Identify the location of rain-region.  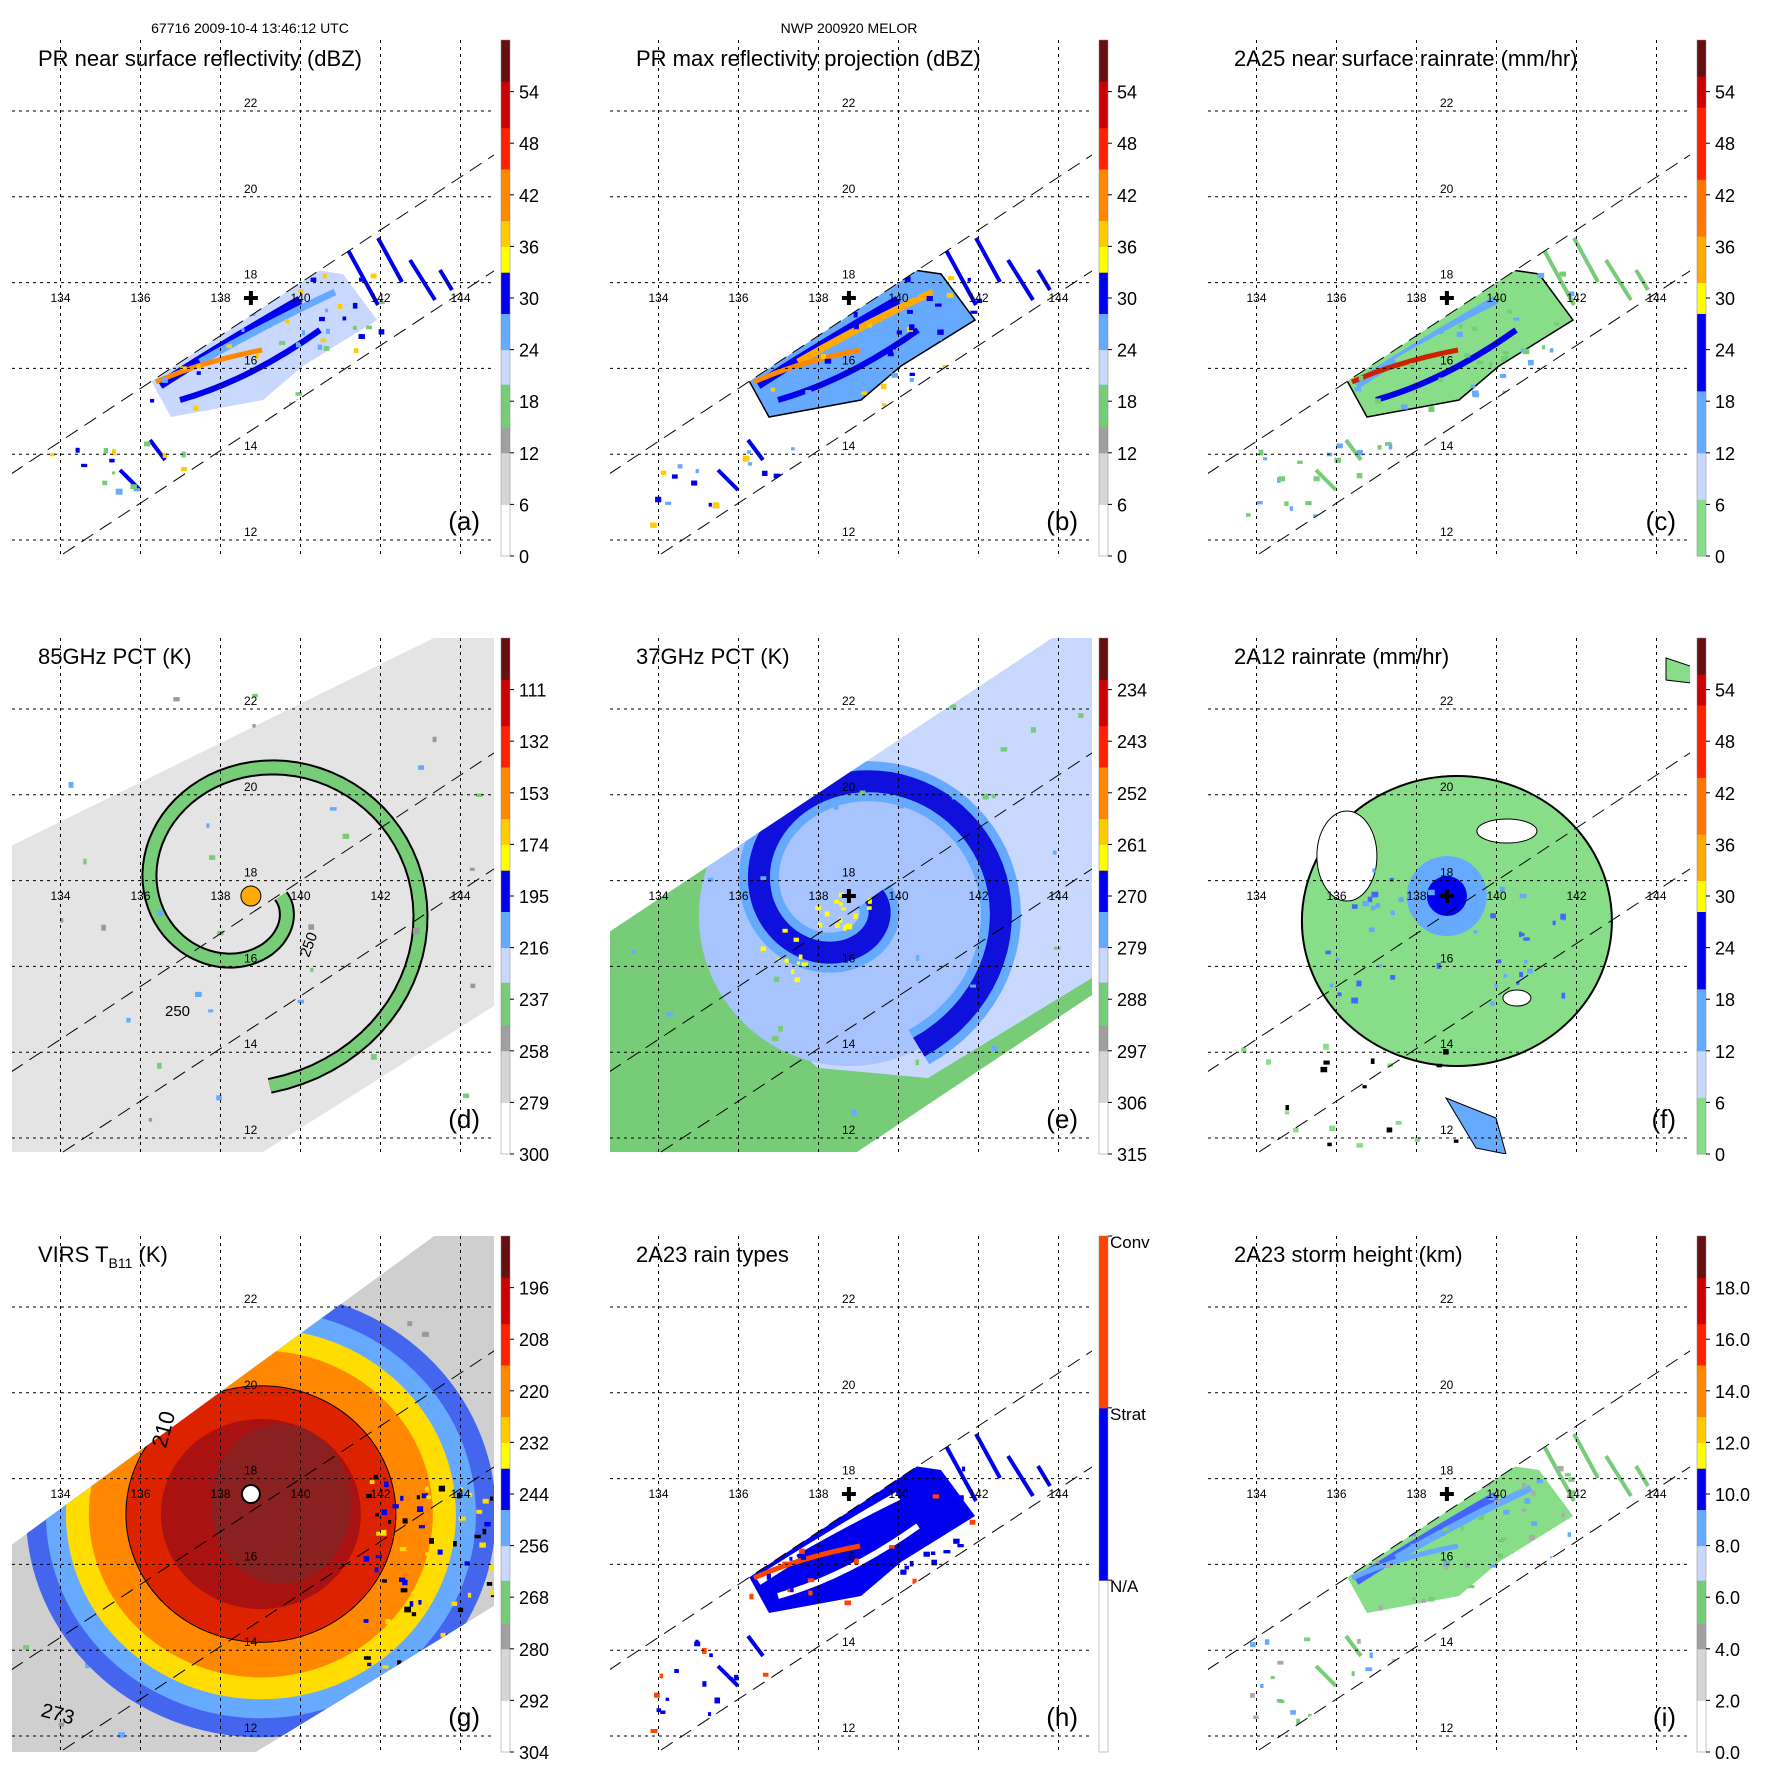
(1459, 343).